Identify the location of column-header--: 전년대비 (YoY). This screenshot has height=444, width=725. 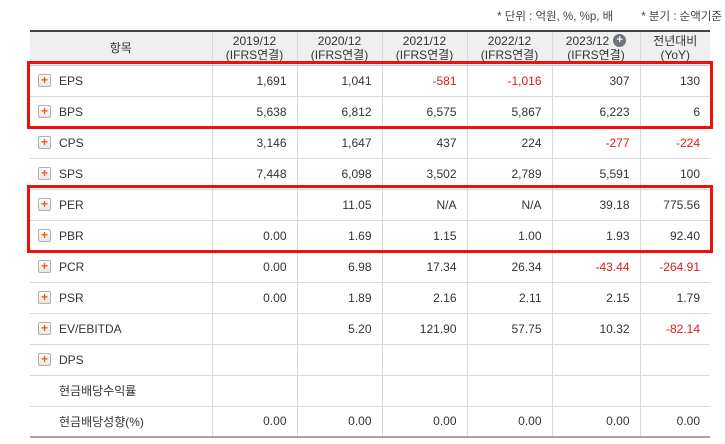
(674, 48).